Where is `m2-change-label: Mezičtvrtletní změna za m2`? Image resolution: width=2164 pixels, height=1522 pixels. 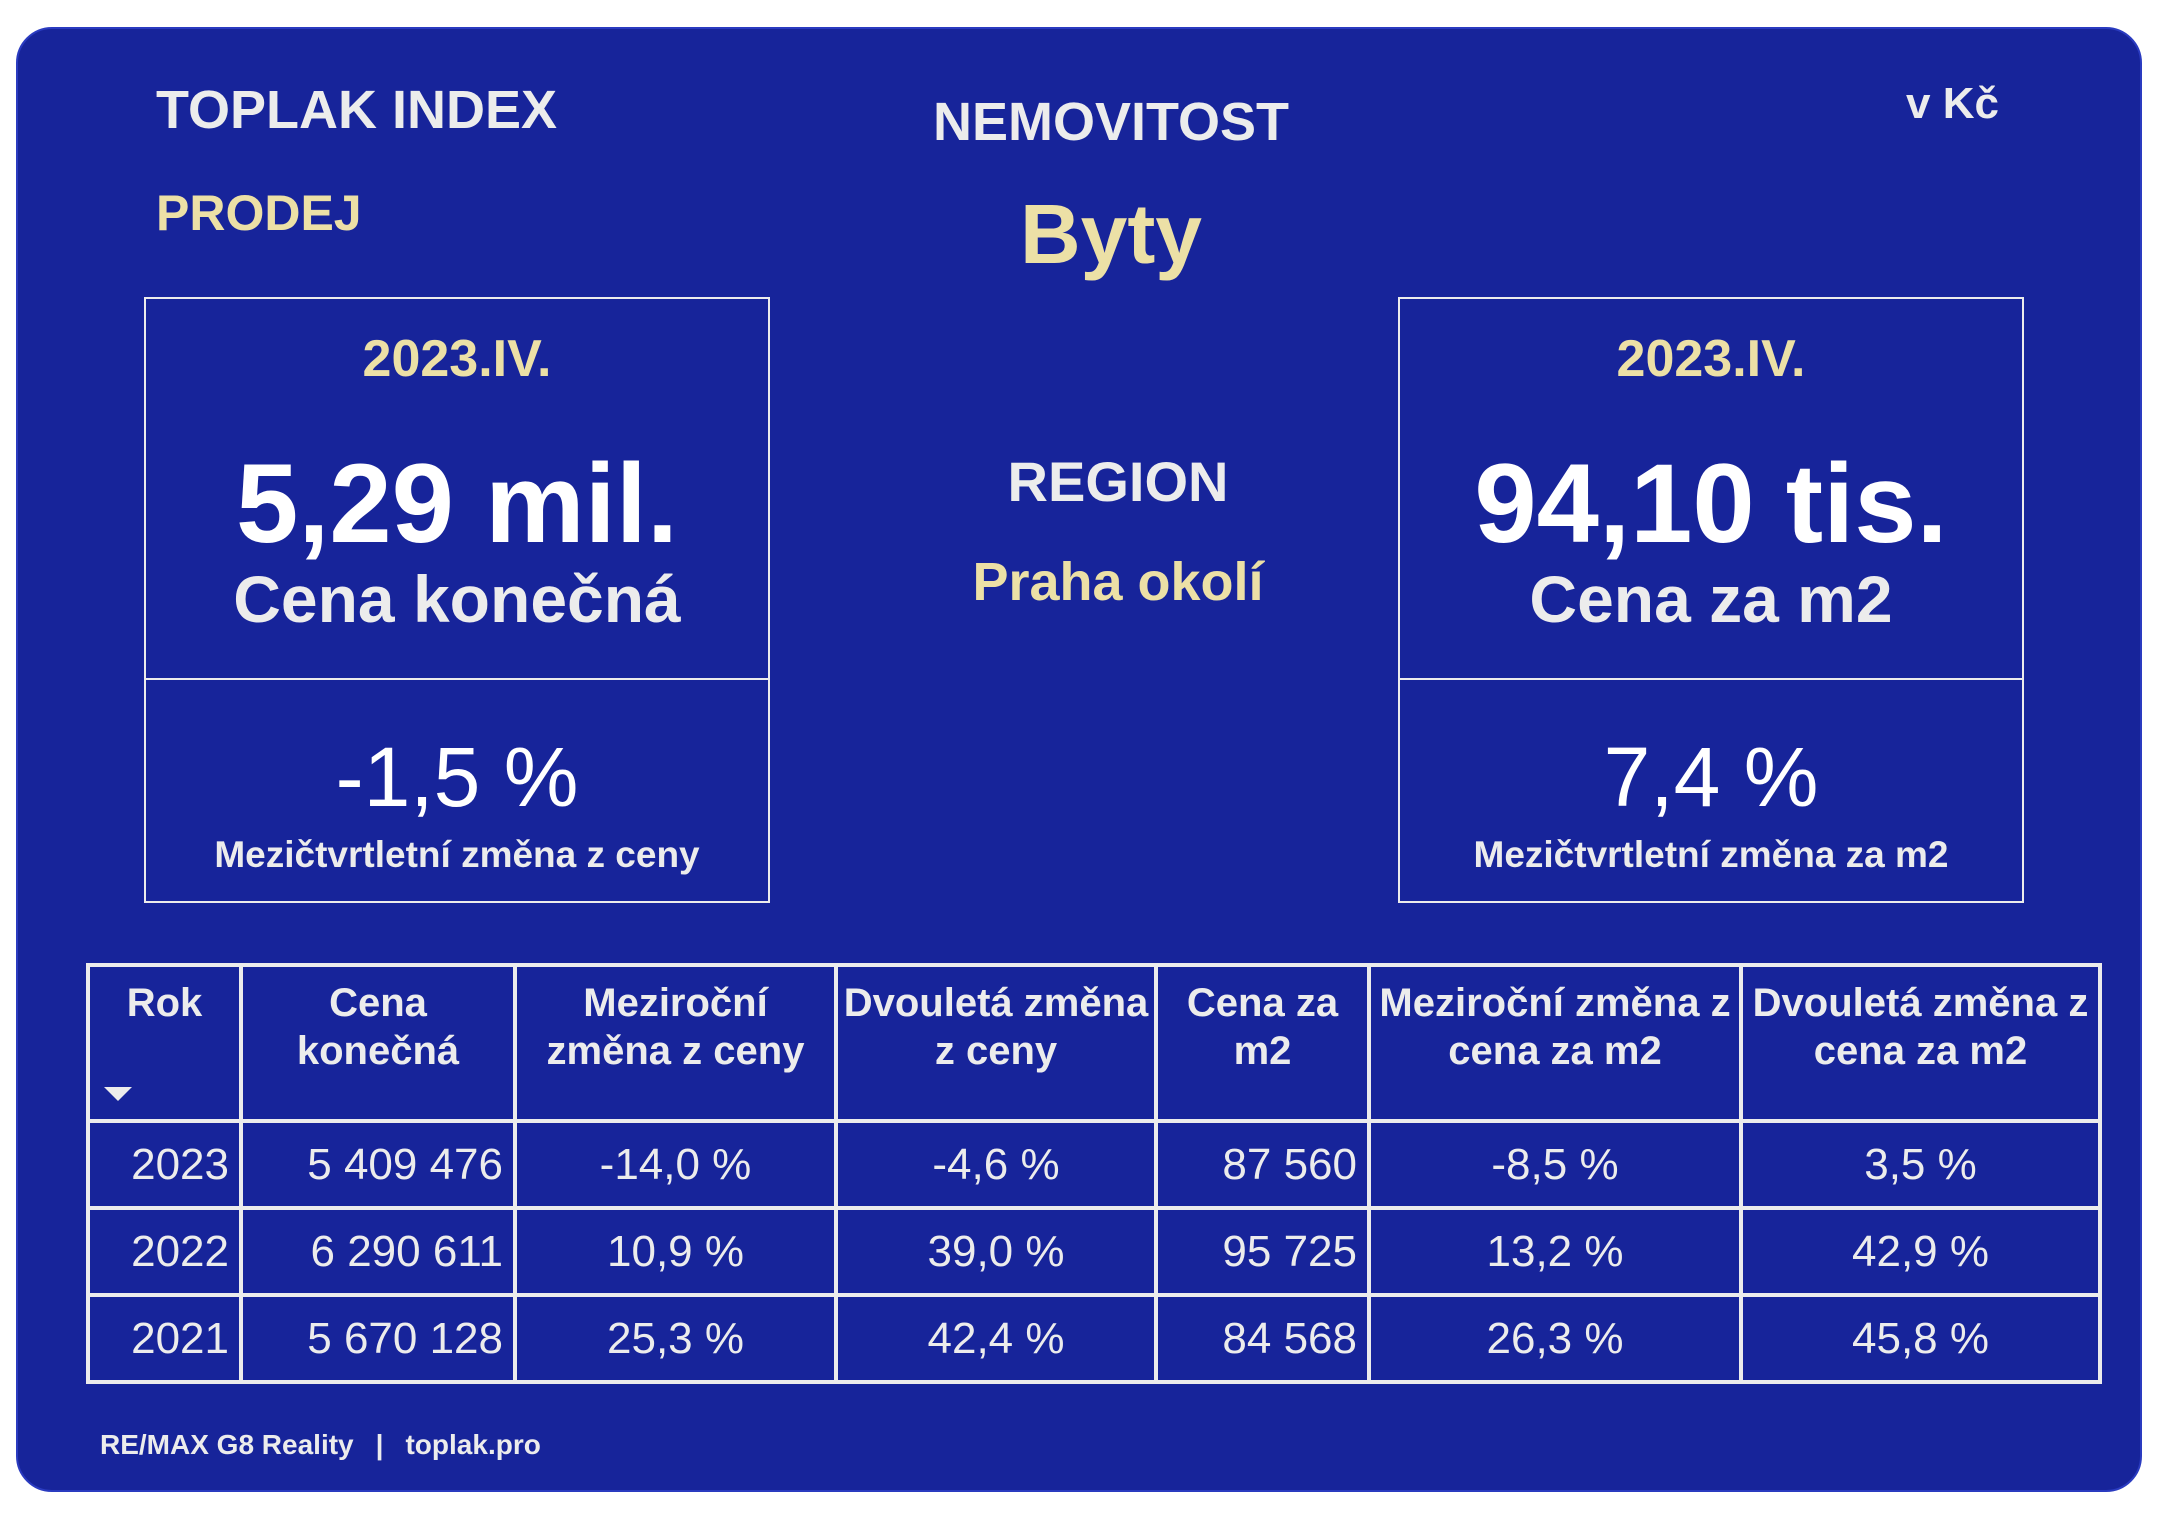 m2-change-label: Mezičtvrtletní změna za m2 is located at coordinates (1711, 854).